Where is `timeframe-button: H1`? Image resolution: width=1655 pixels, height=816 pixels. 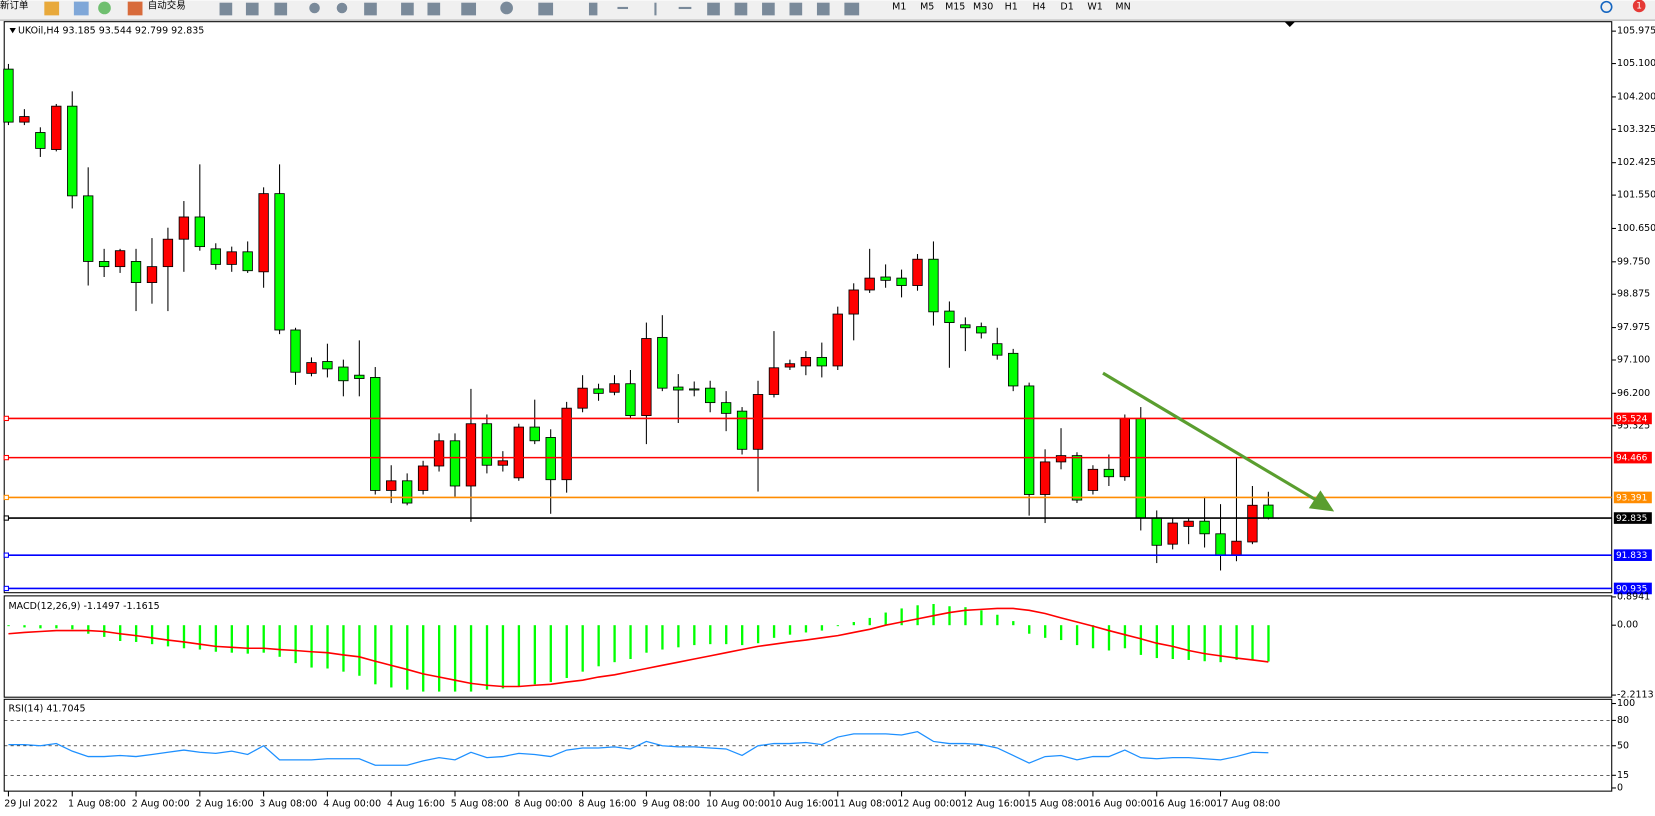
timeframe-button: H1 is located at coordinates (1011, 6).